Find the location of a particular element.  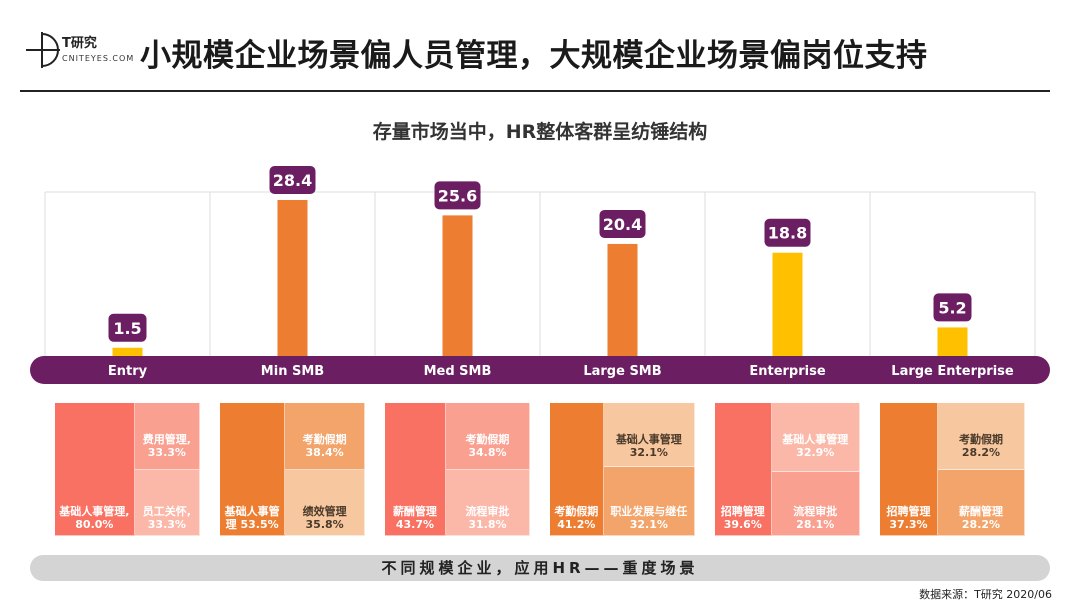

treemap-block: 流程审批 28.1% is located at coordinates (815, 504).